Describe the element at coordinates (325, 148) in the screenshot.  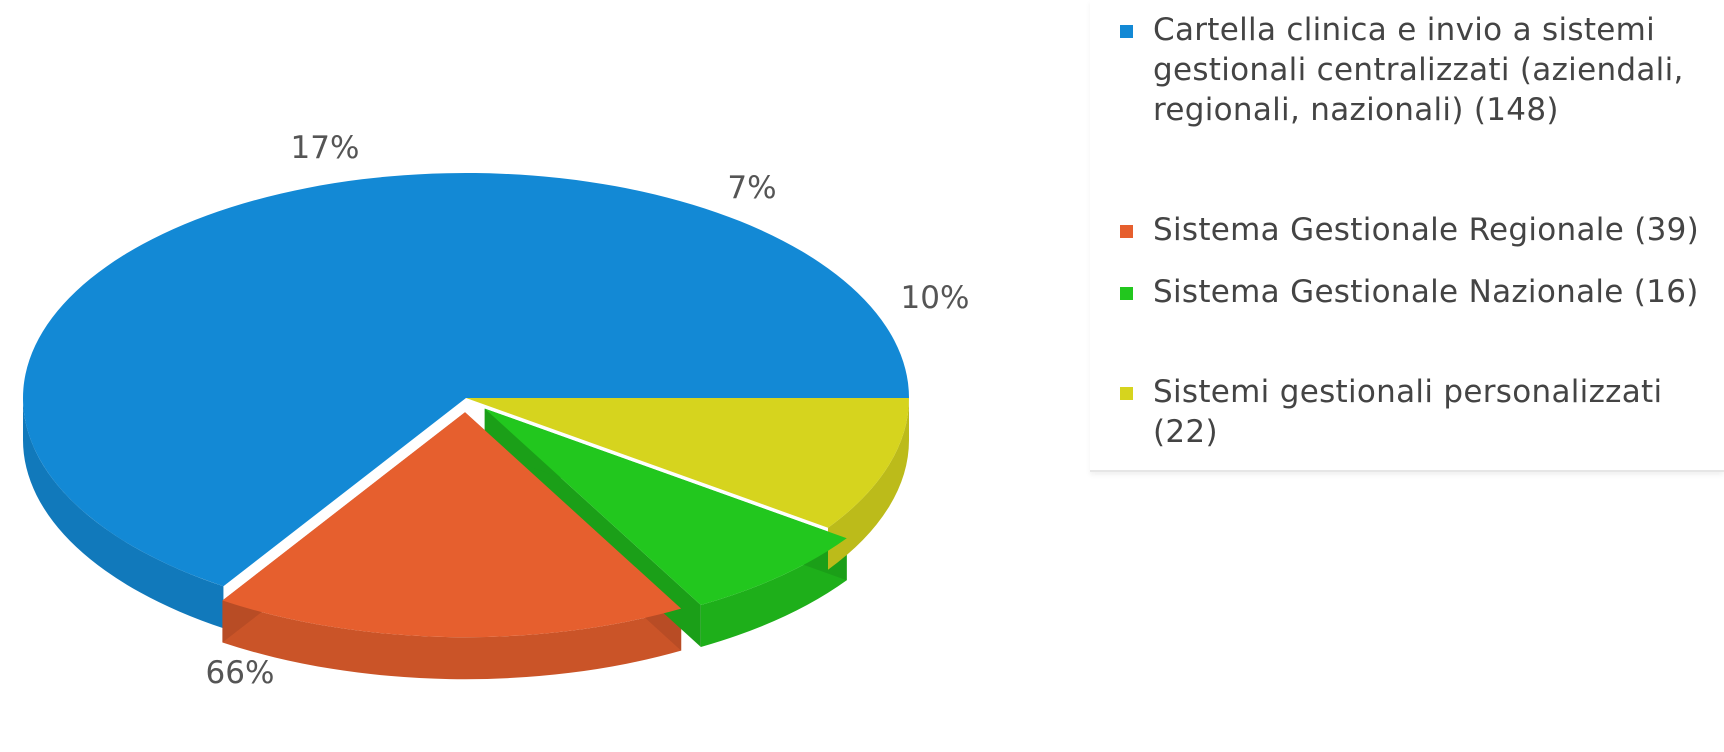
I see `pie-label-sistema-regionale: 17%` at that location.